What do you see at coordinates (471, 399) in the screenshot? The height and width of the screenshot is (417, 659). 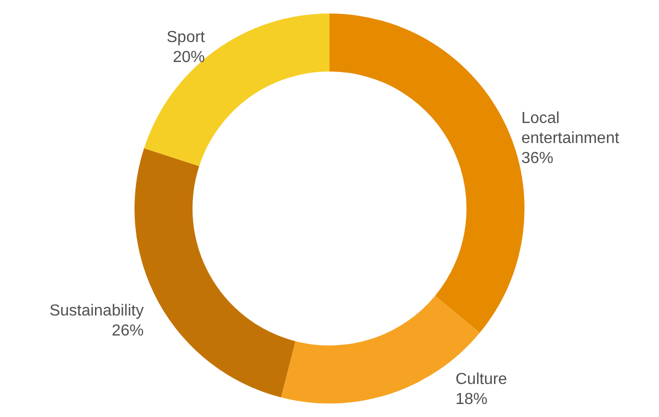 I see `data-label: 18%` at bounding box center [471, 399].